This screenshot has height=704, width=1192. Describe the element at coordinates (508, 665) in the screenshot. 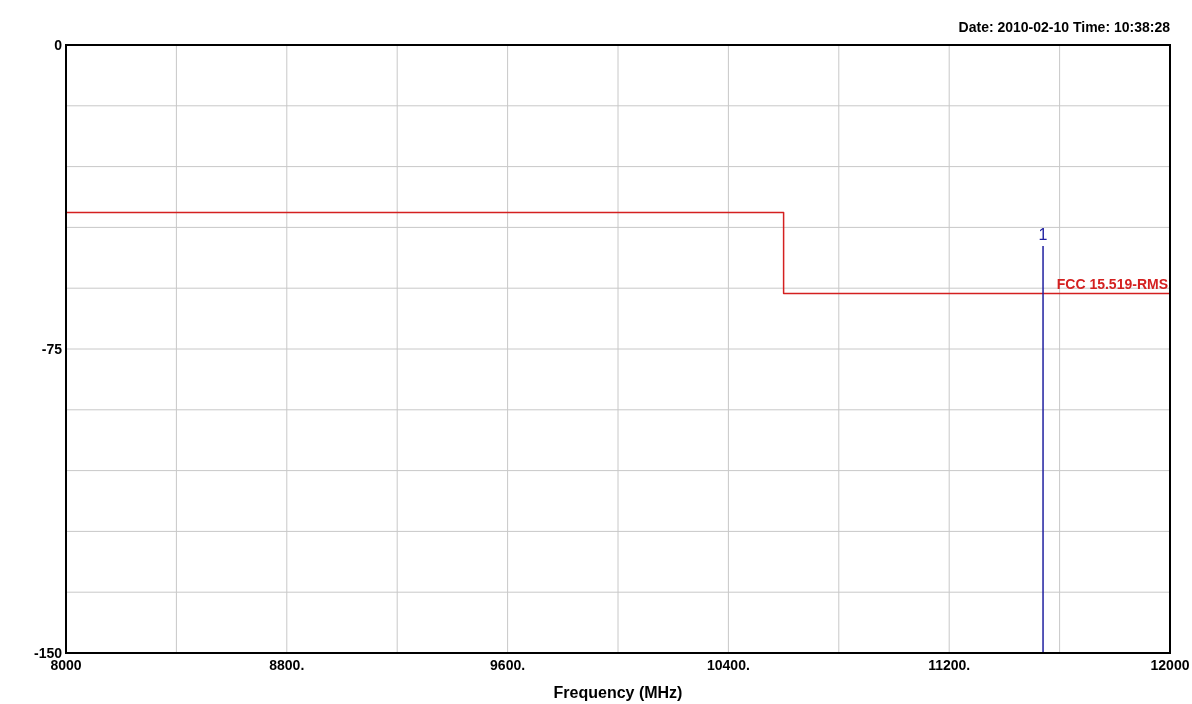

I see `x-tick-label: 9600.` at that location.